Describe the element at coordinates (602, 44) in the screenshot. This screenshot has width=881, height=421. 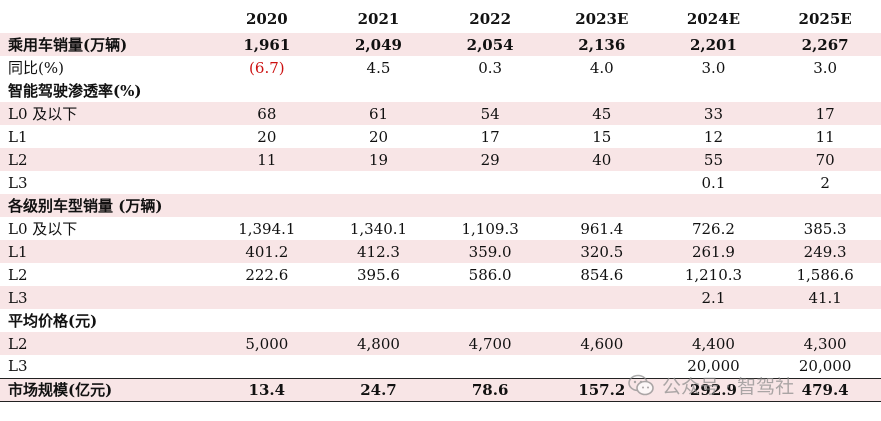
I see `cell: 2,136` at that location.